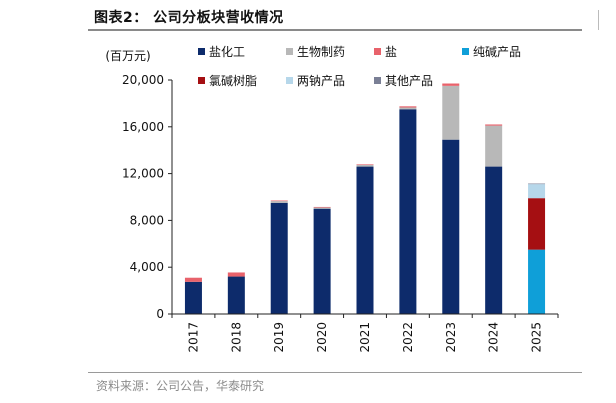 The image size is (616, 403). What do you see at coordinates (279, 337) in the screenshot?
I see `x-tick-label: 2019` at bounding box center [279, 337].